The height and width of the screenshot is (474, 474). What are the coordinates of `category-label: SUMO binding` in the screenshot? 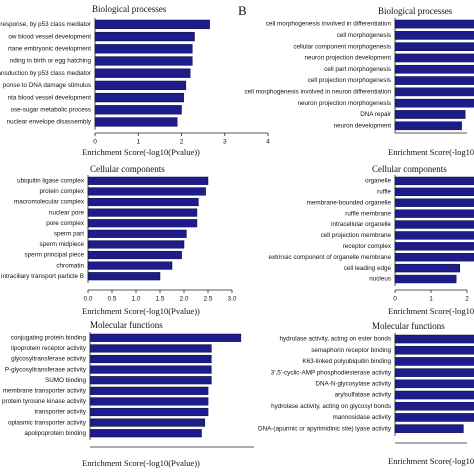 It's located at (65, 380).